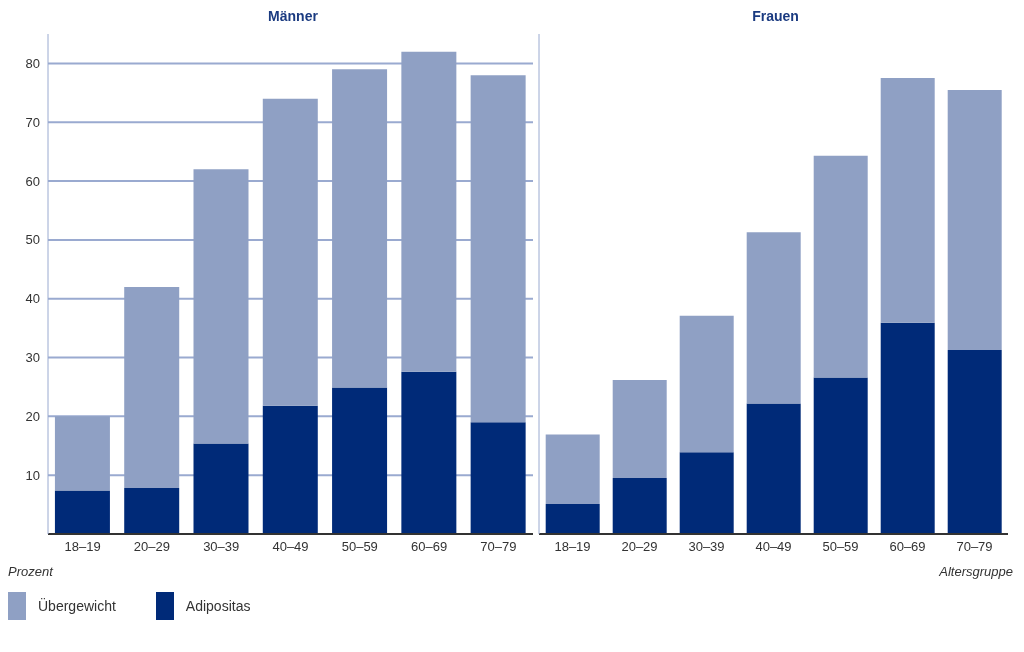 The width and height of the screenshot is (1024, 652). What do you see at coordinates (293, 16) in the screenshot?
I see `chart-title: Männer` at bounding box center [293, 16].